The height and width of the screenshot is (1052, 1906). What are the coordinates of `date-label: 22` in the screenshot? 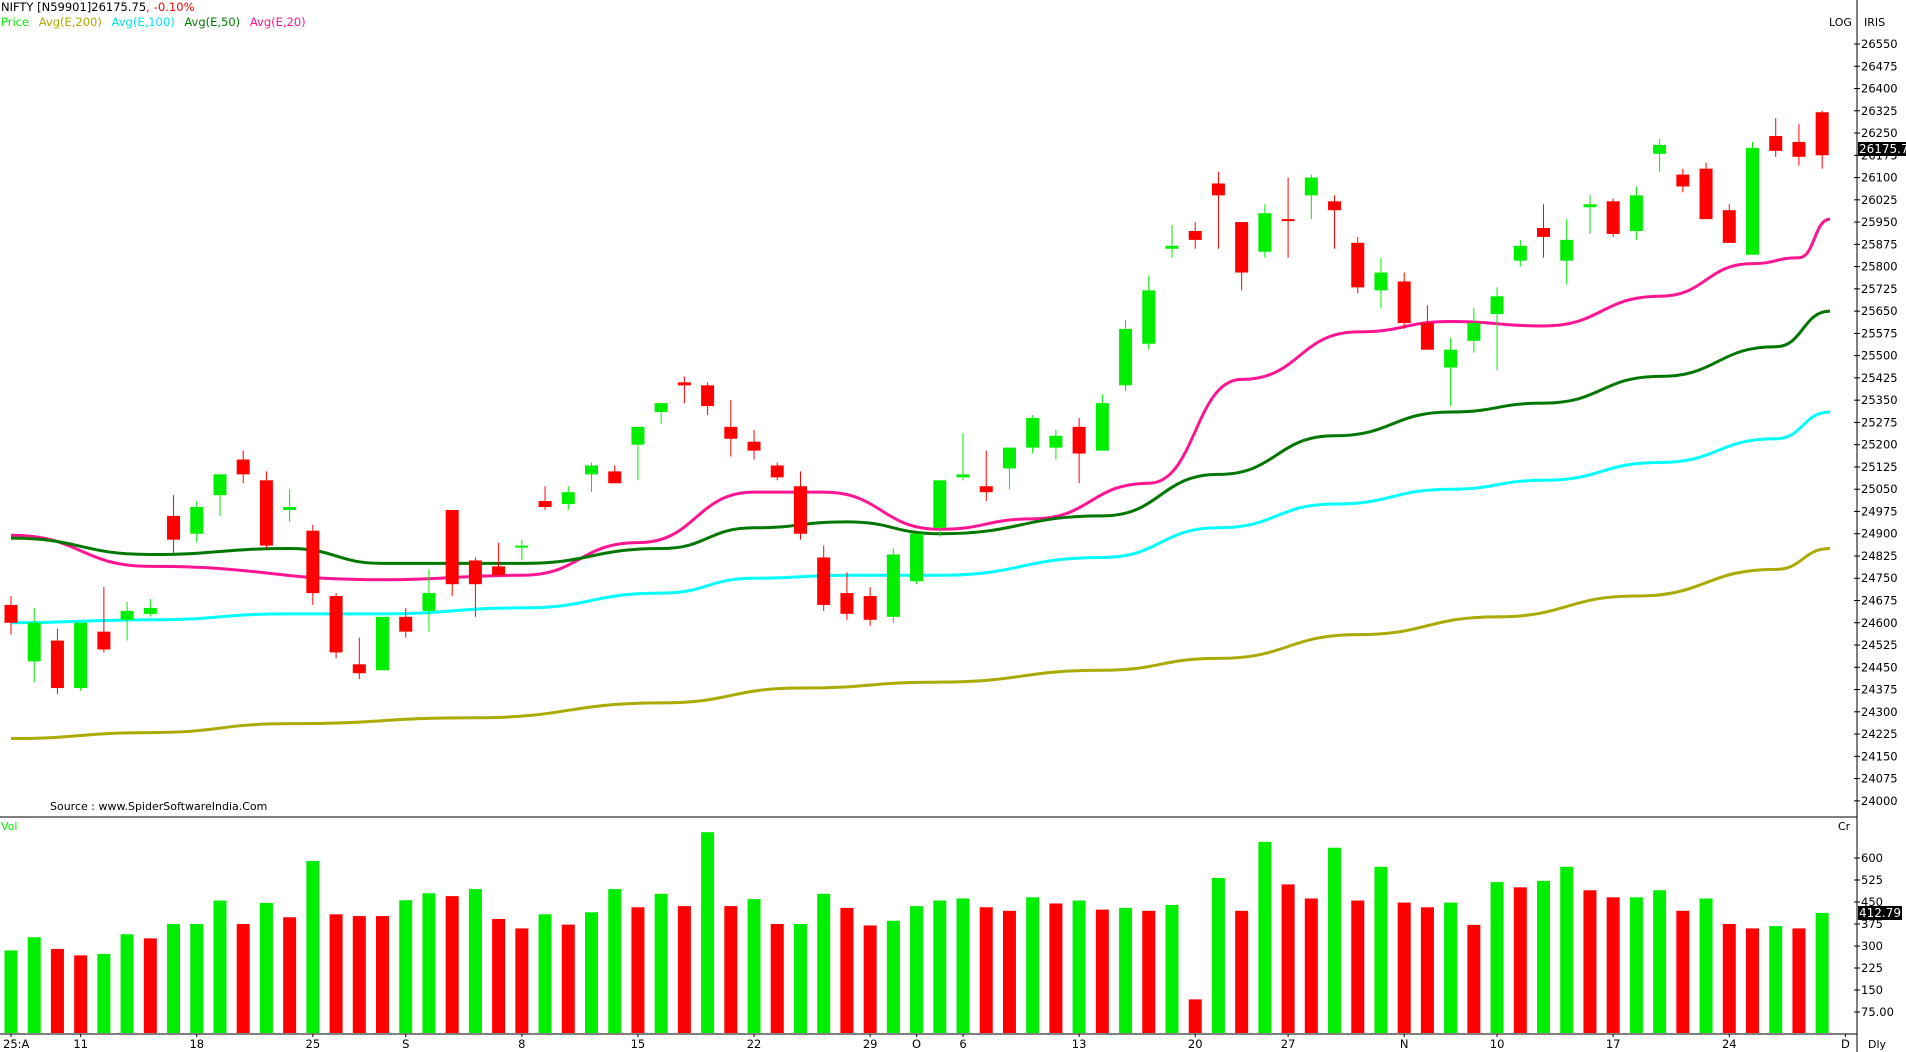 It's located at (754, 1044).